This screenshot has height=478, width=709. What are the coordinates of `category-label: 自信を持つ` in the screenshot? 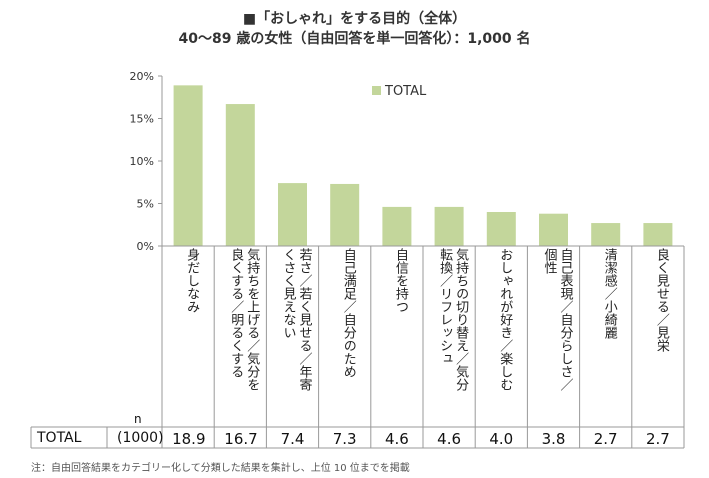 It's located at (400, 280).